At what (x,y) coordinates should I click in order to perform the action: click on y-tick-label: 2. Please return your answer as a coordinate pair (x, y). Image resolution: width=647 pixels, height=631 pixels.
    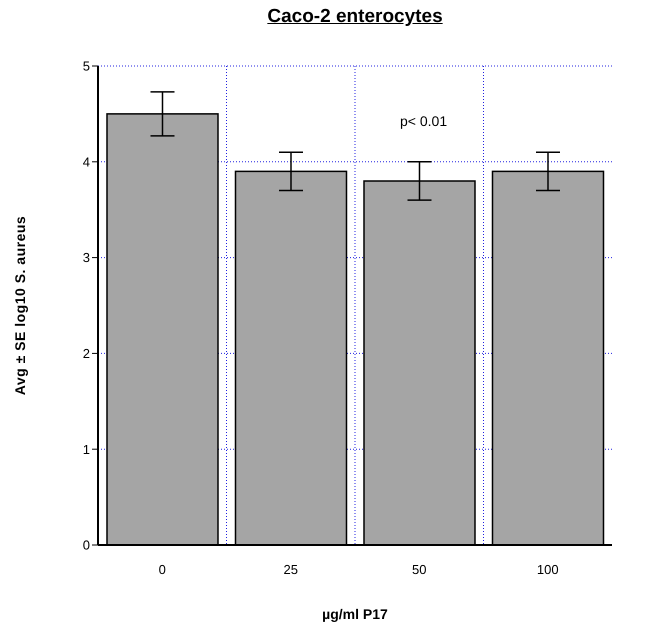
    Looking at the image, I should click on (86, 354).